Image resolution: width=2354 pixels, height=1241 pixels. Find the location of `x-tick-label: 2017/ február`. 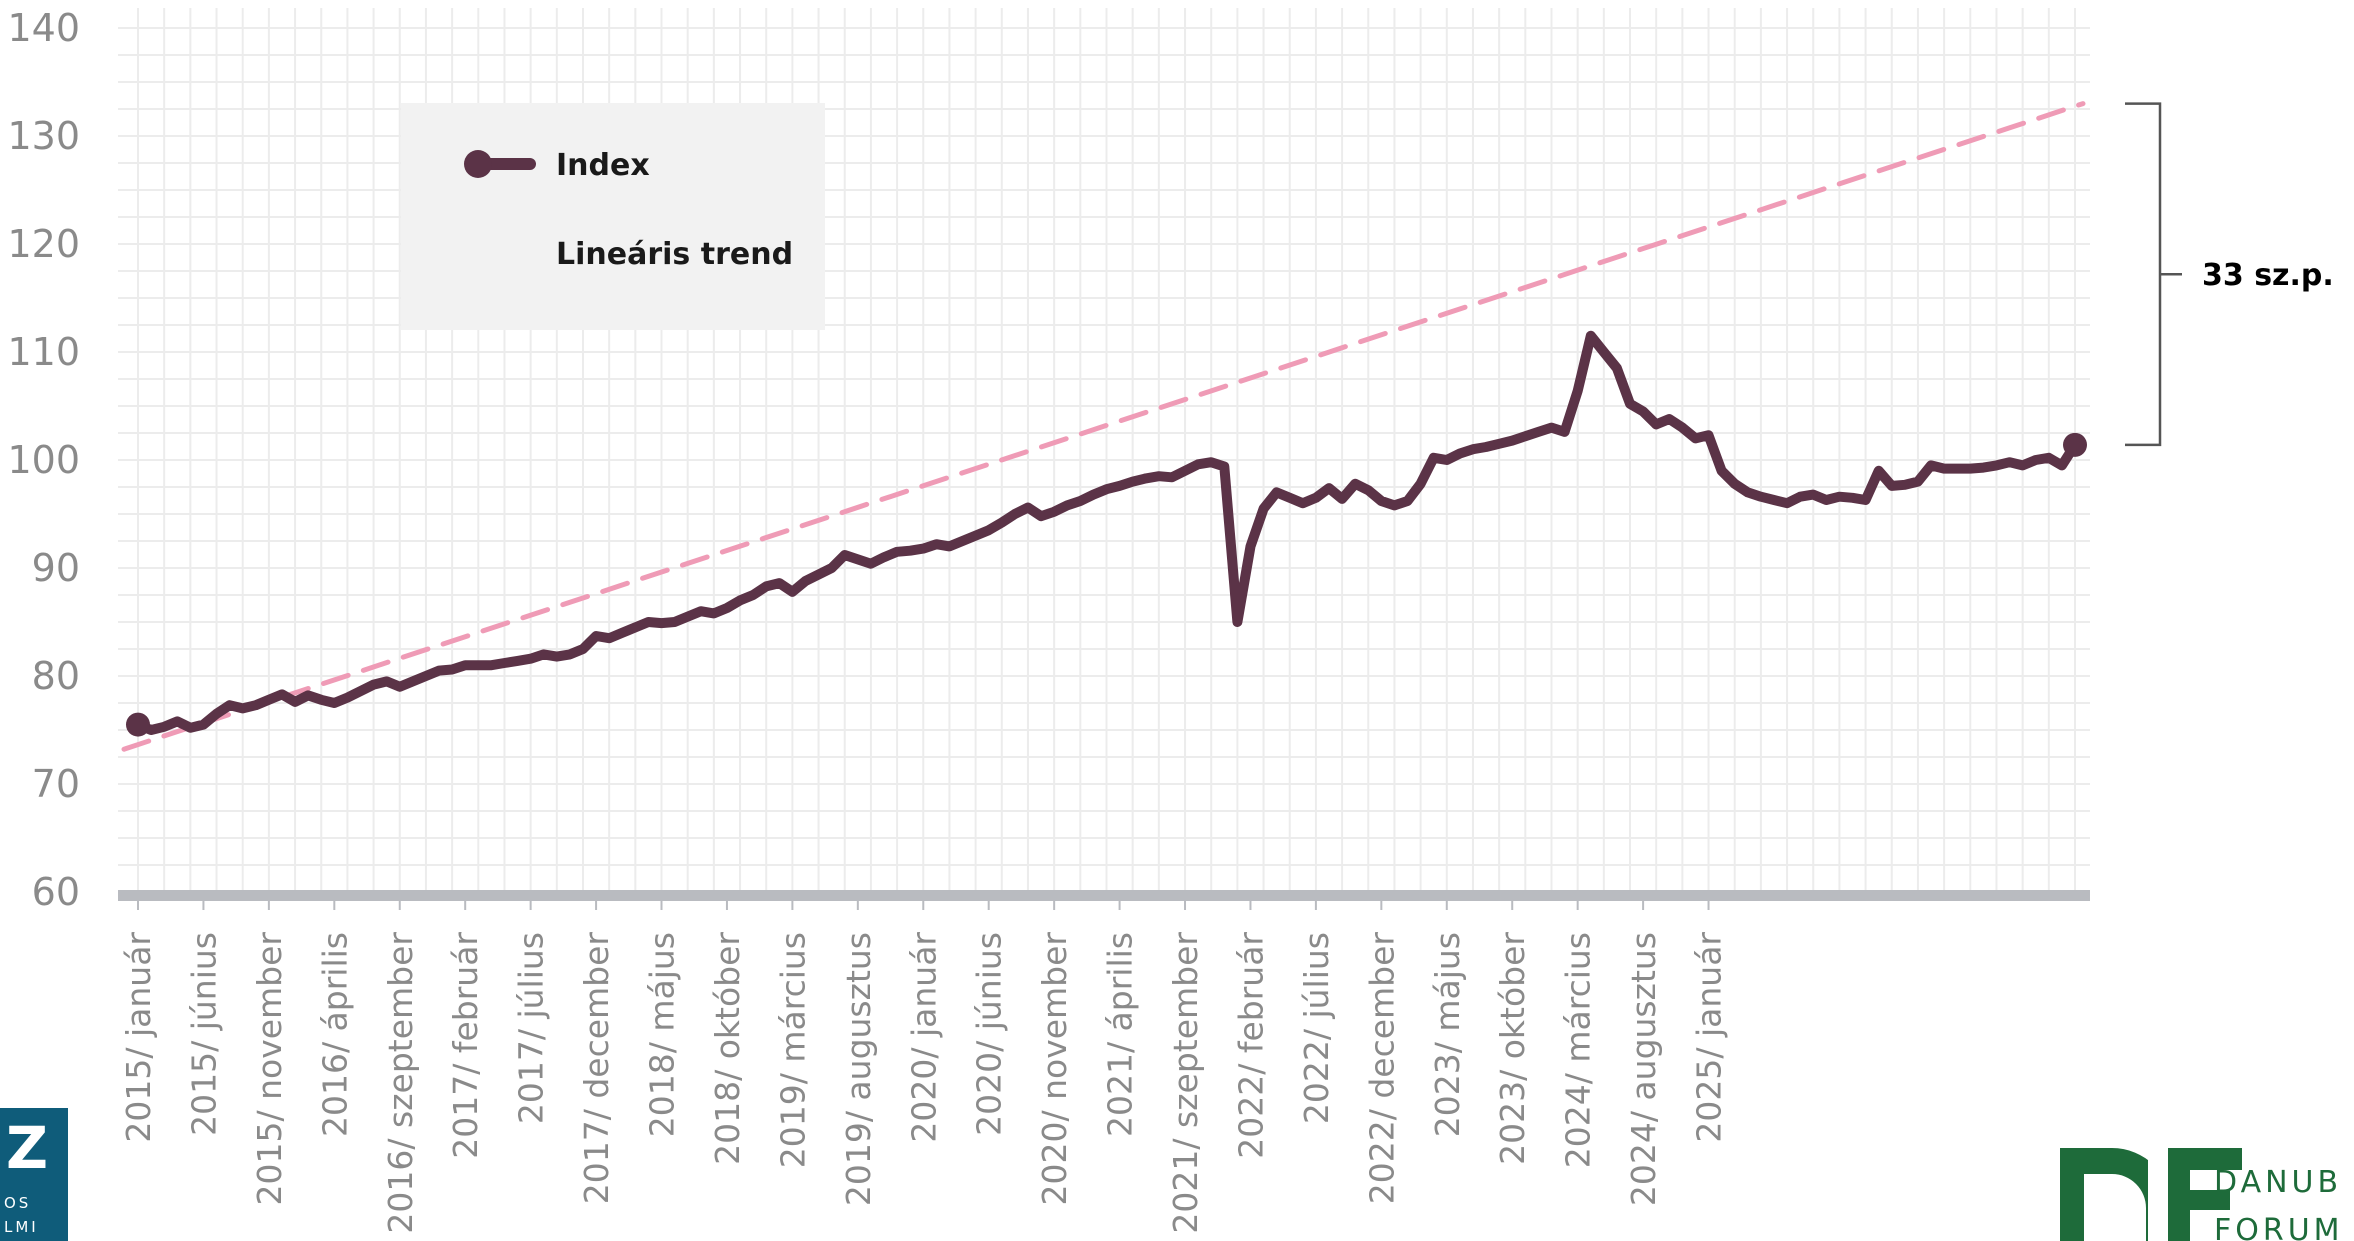

x-tick-label: 2017/ február is located at coordinates (465, 1045).